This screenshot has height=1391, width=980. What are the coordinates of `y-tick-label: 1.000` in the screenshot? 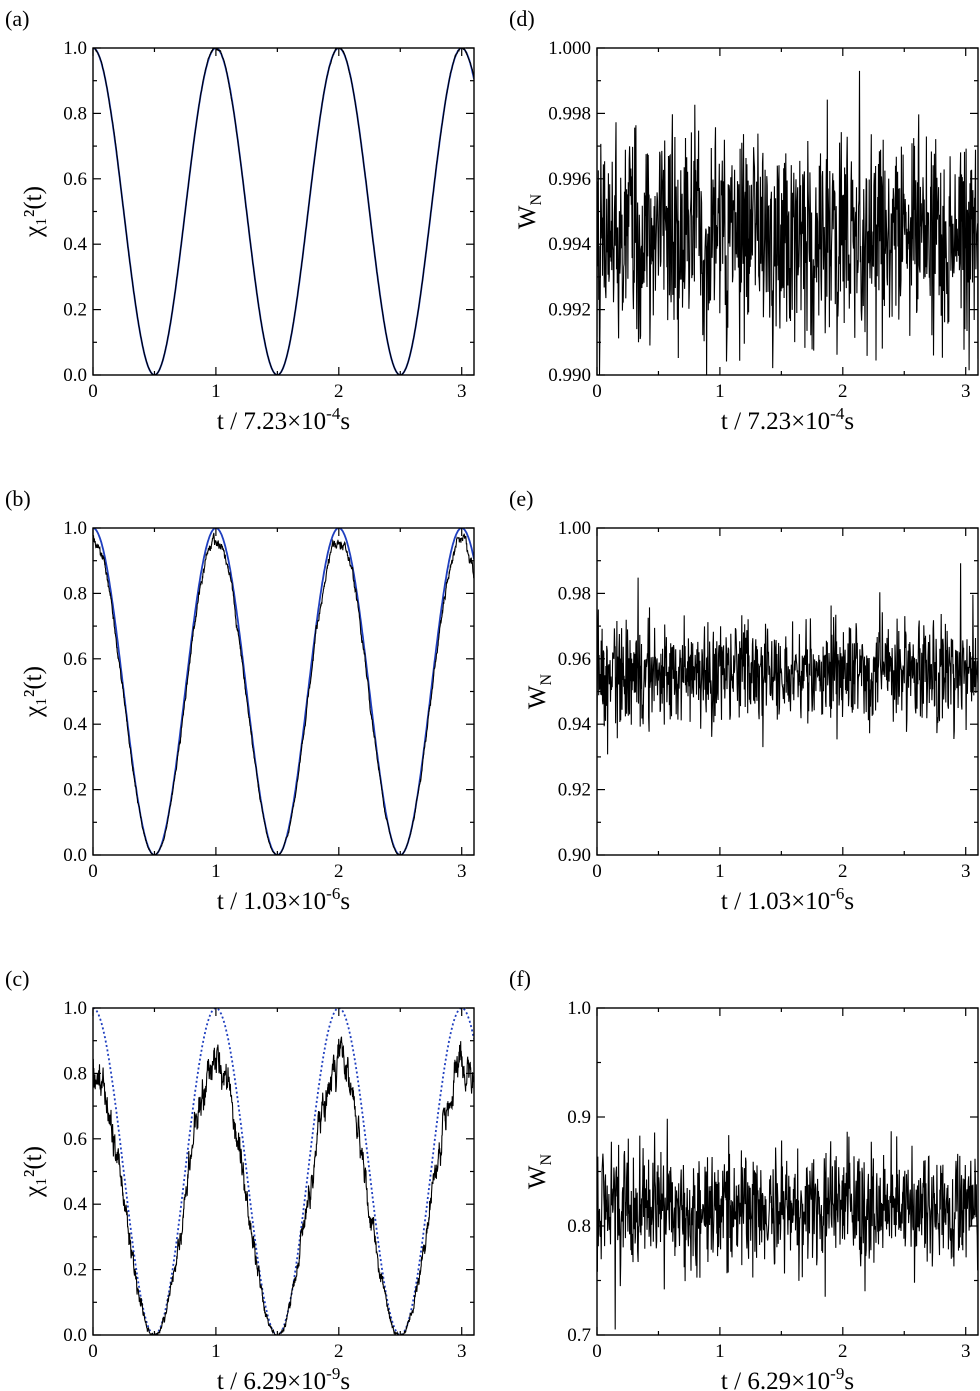 It's located at (569, 48).